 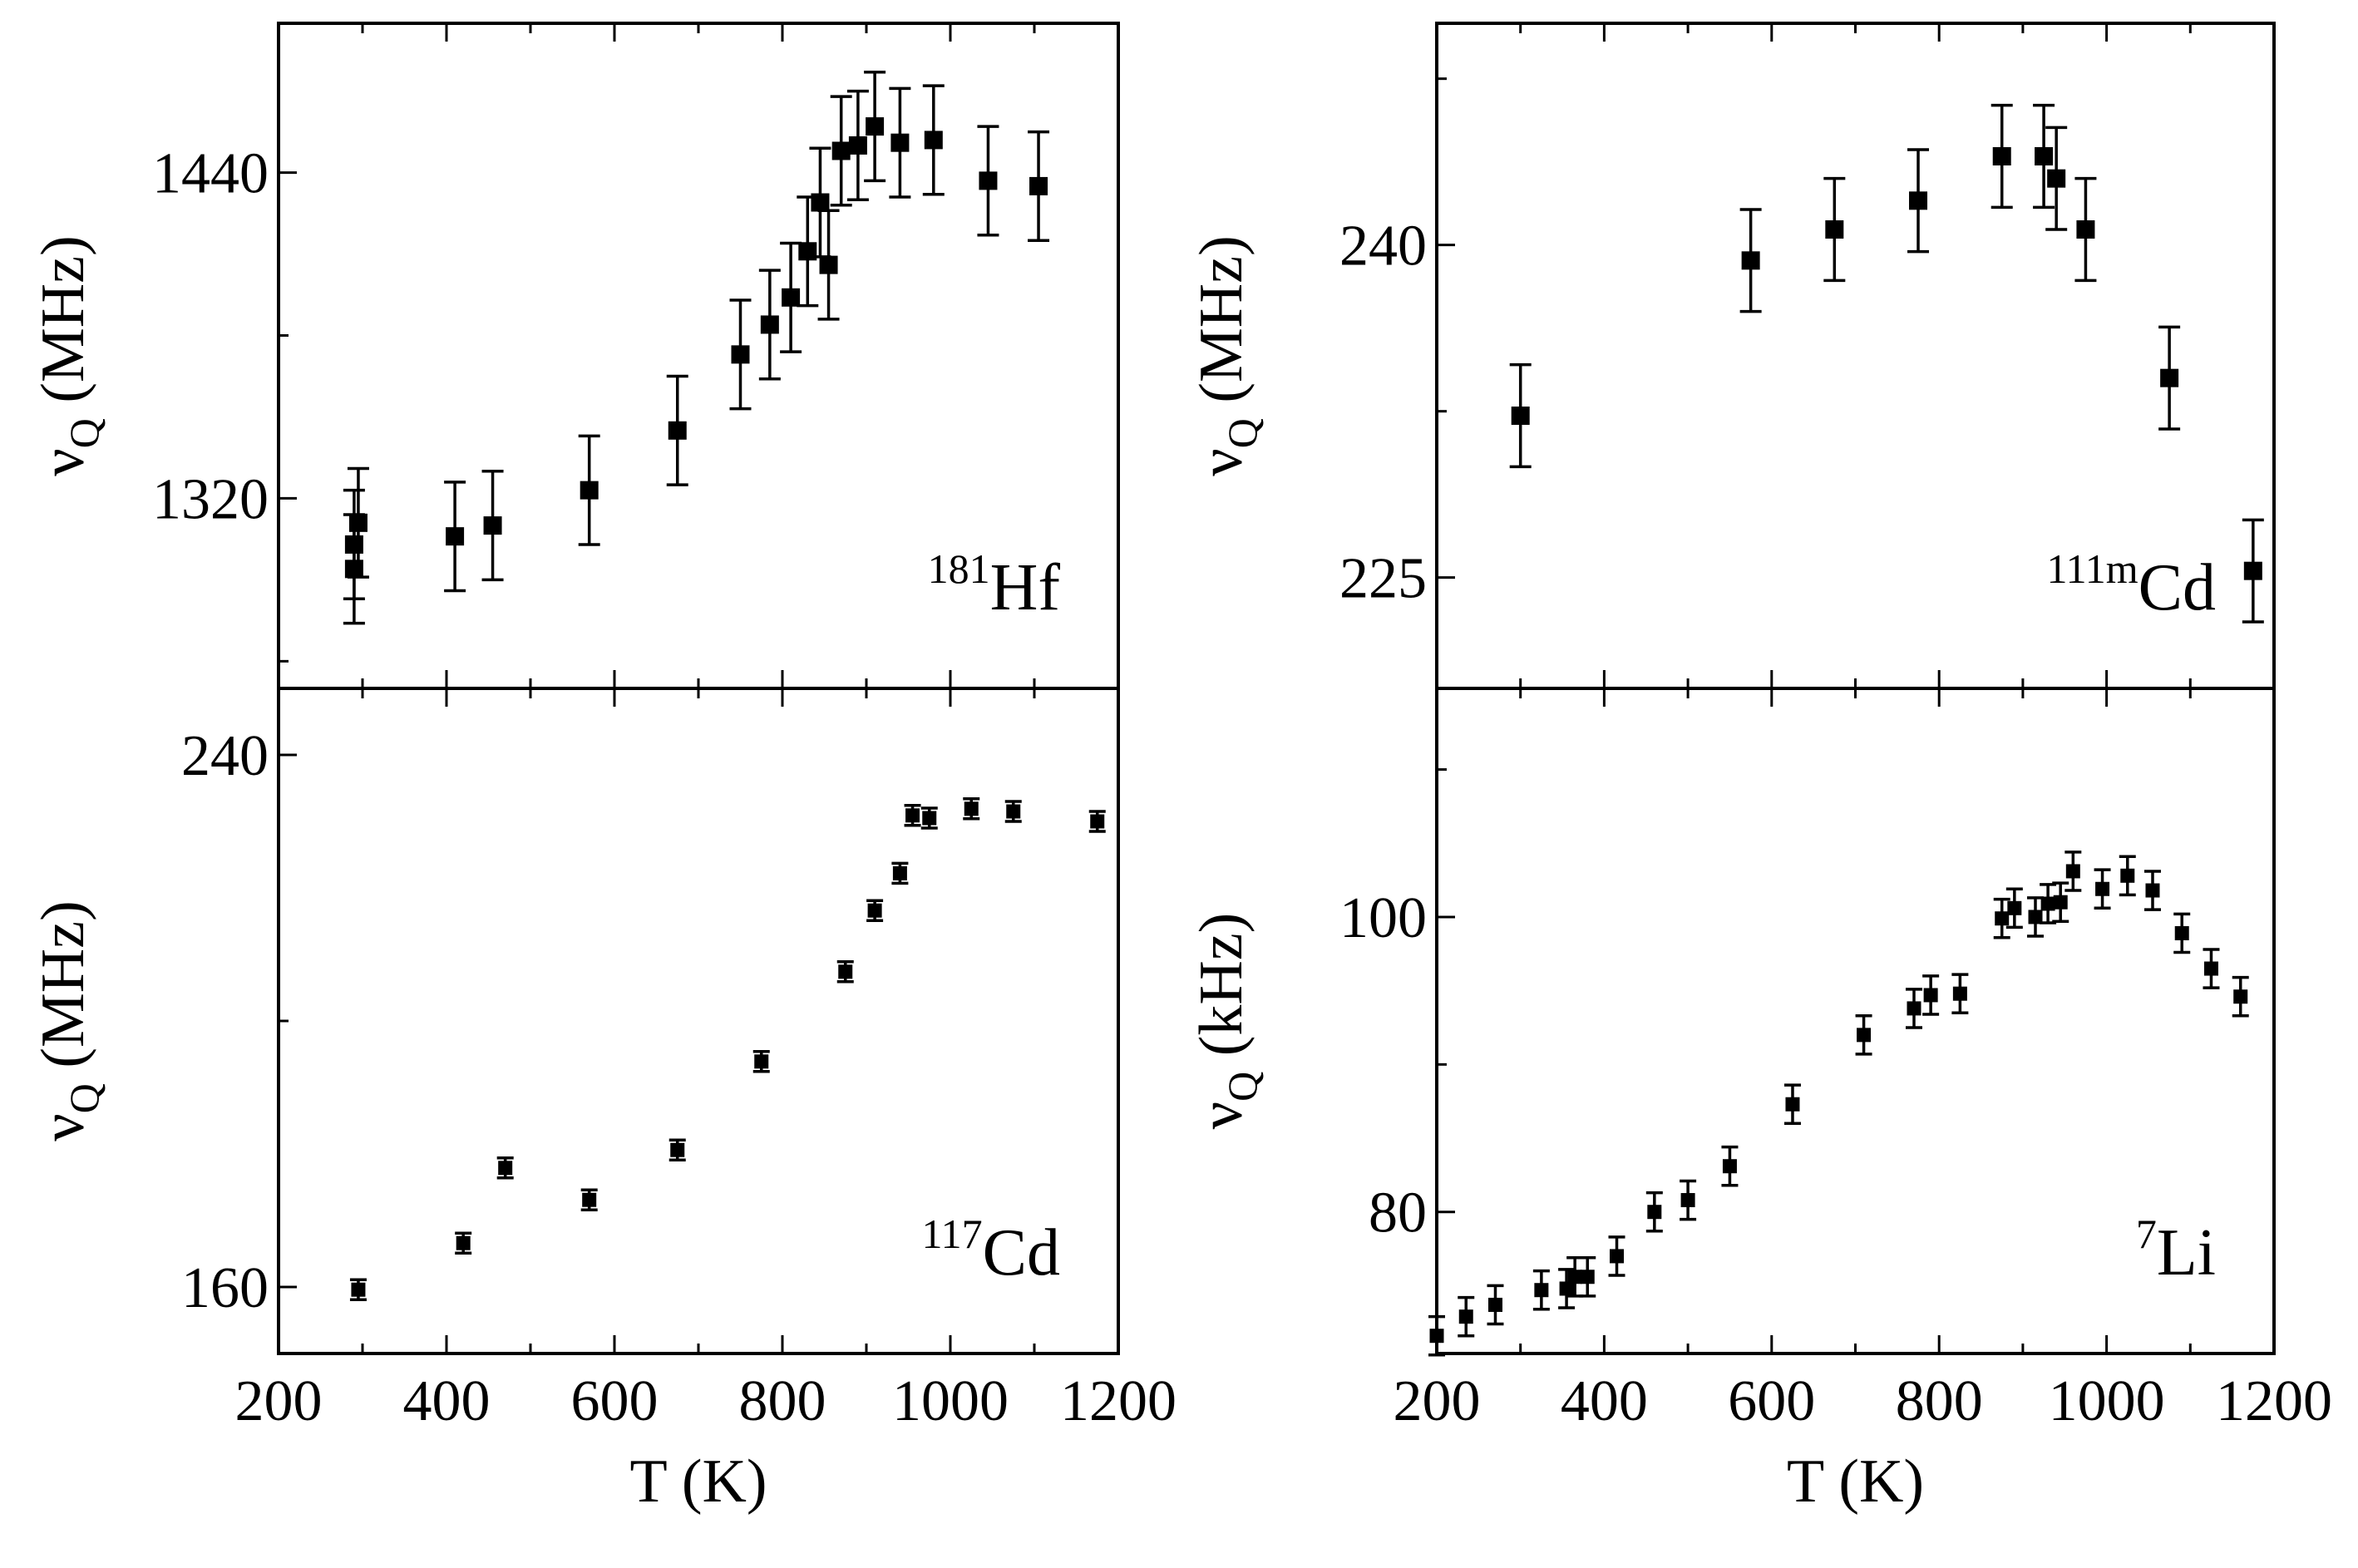 I want to click on y-tick-label: 225, so click(x=1383, y=579).